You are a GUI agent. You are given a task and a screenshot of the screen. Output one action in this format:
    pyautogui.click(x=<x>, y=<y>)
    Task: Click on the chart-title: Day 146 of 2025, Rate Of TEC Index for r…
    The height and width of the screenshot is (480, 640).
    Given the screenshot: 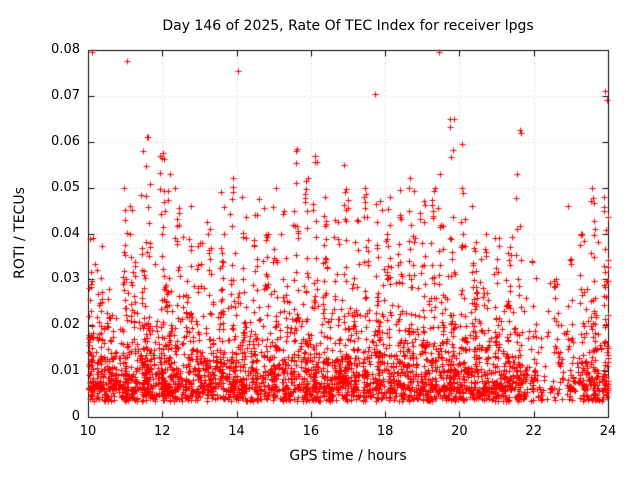 What is the action you would take?
    pyautogui.click(x=348, y=26)
    